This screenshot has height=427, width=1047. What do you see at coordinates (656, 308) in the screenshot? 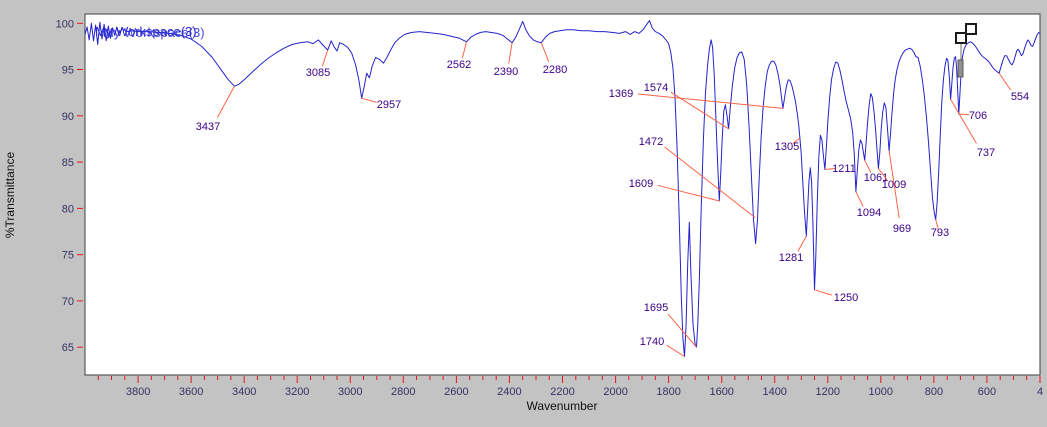
I see `peak-label: 1695` at bounding box center [656, 308].